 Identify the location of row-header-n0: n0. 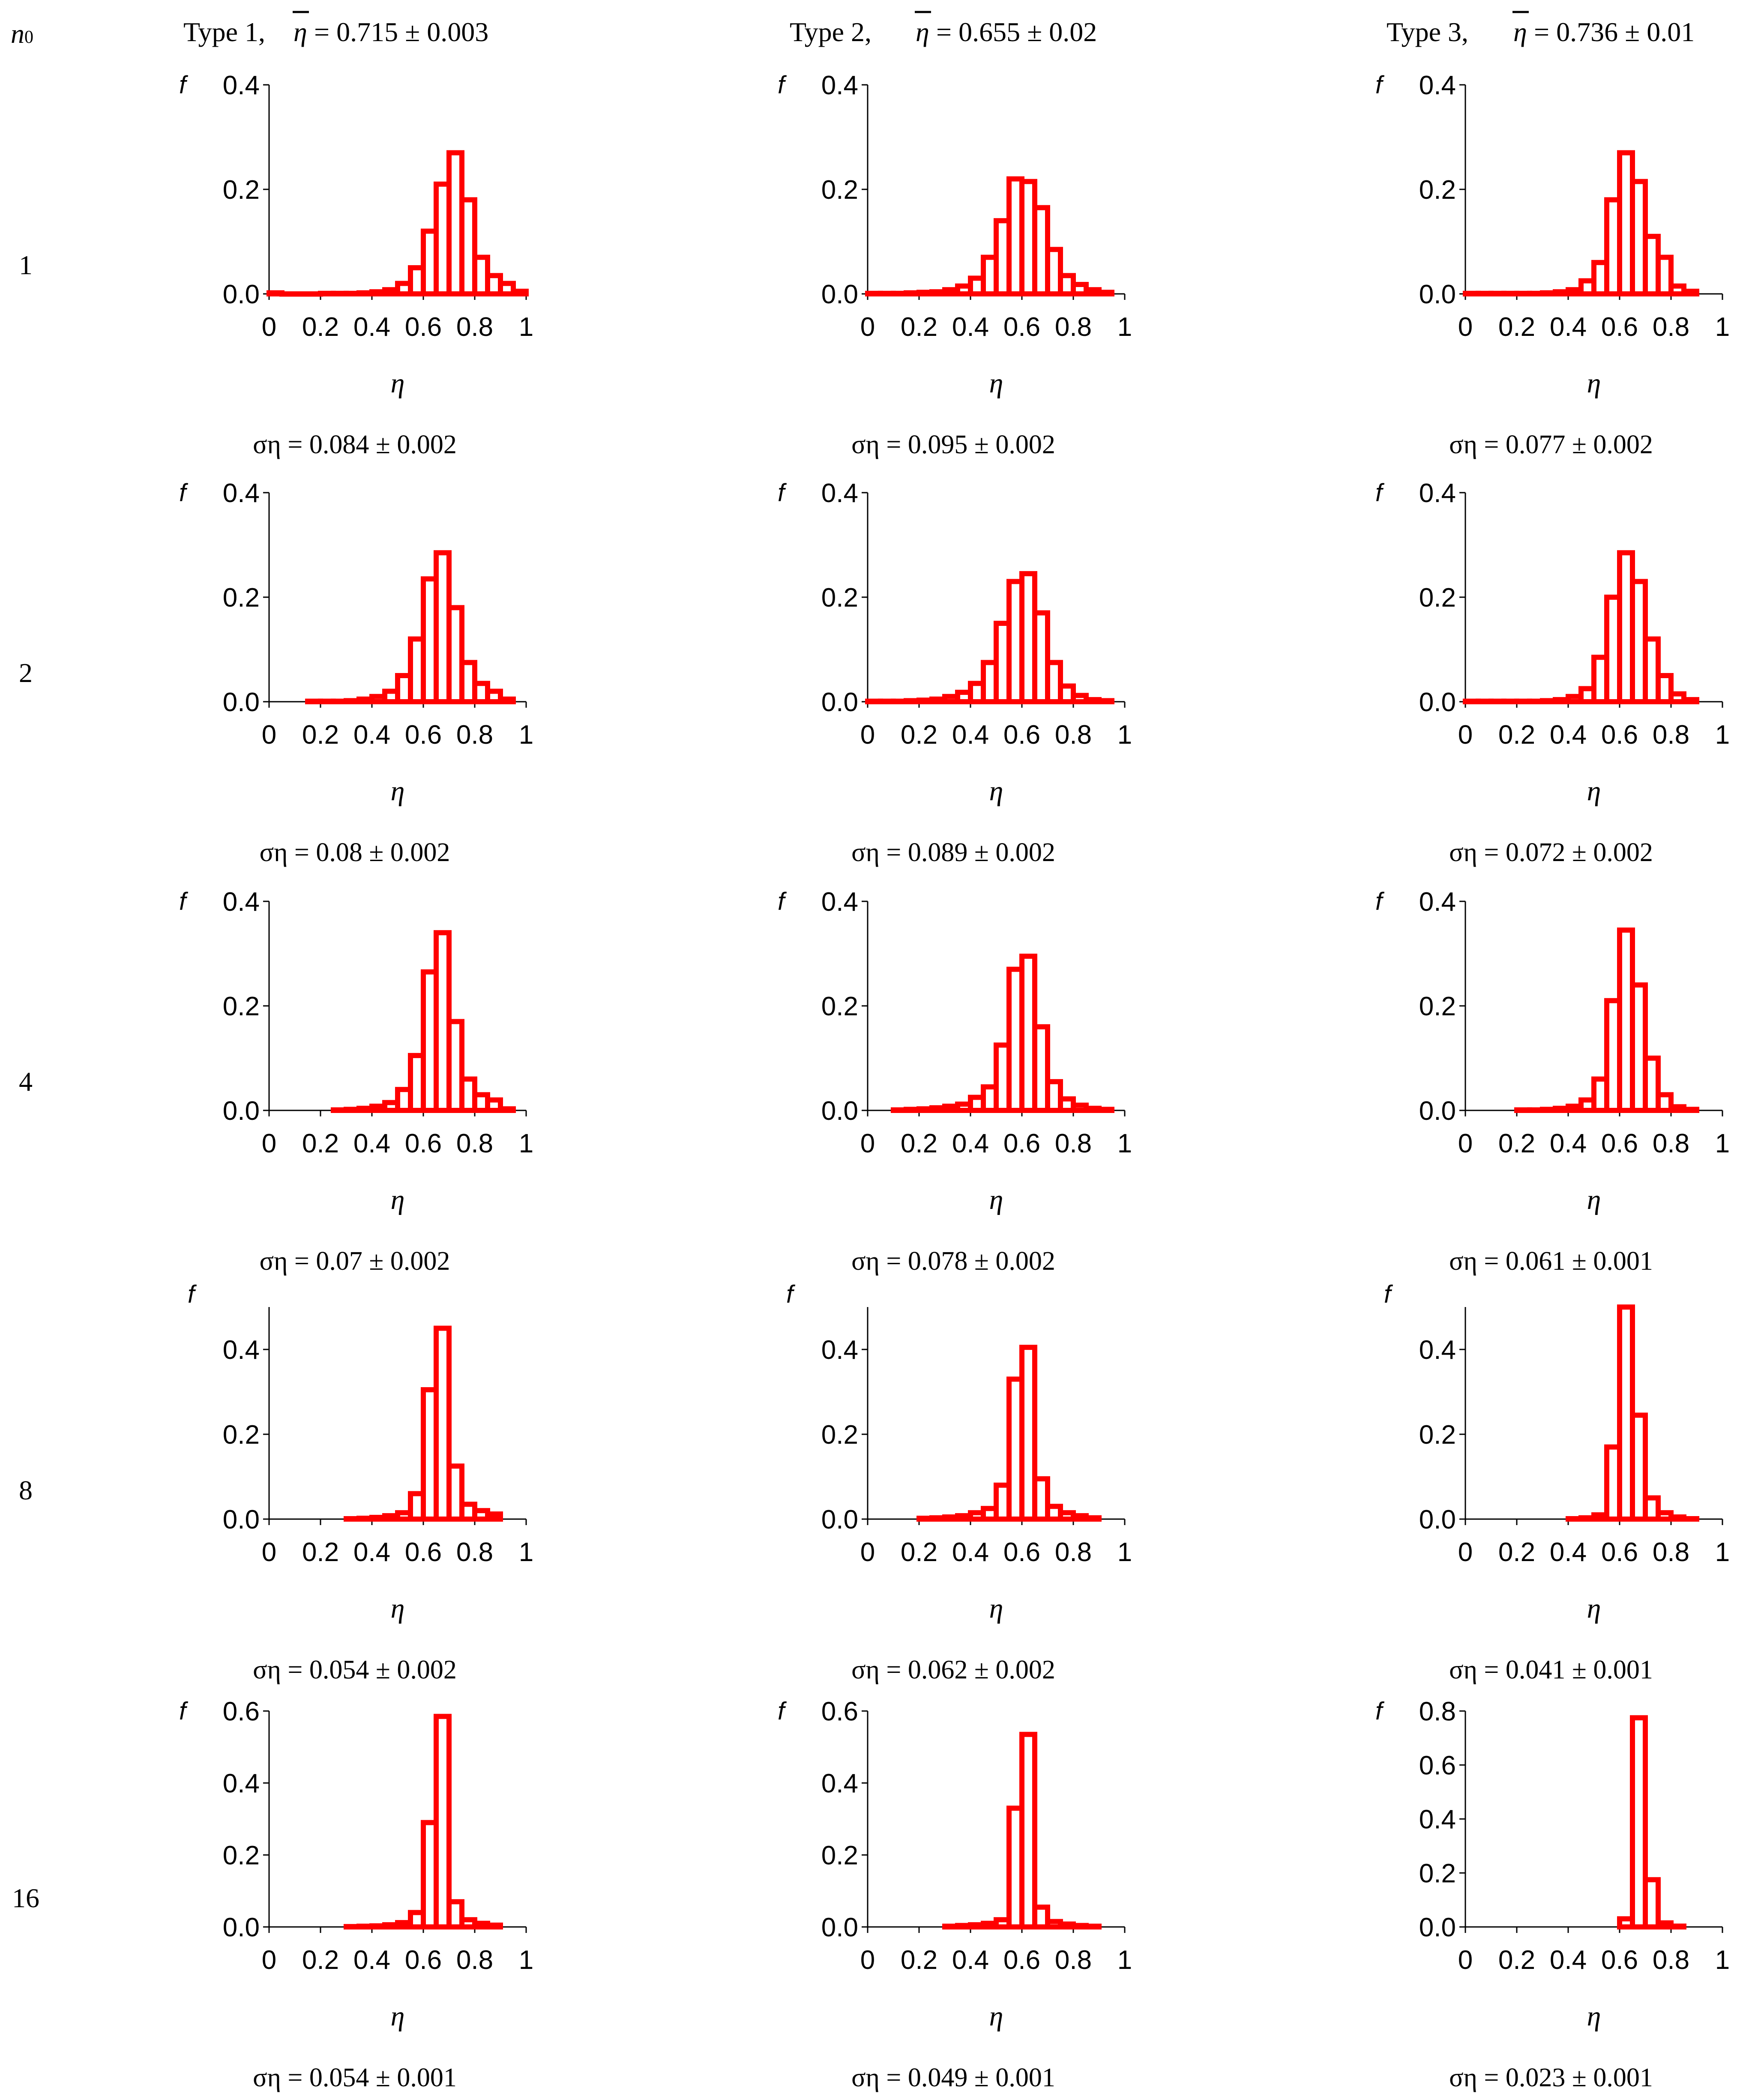
(22, 33).